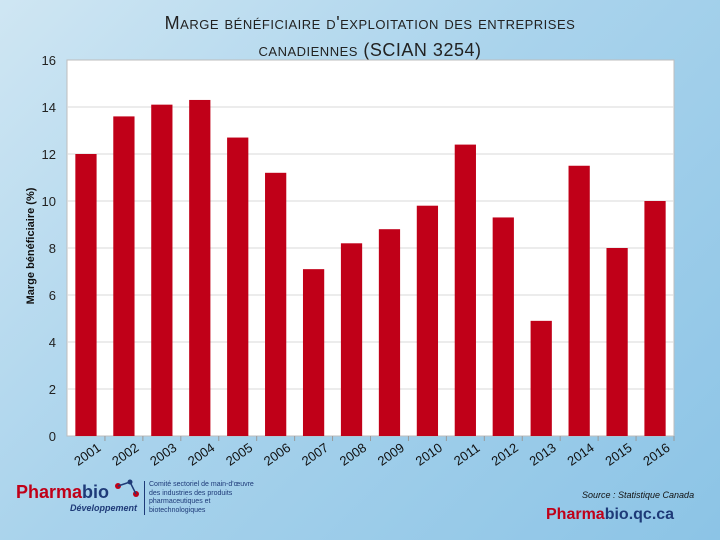 Image resolution: width=720 pixels, height=540 pixels. I want to click on x-tick-label: 2009, so click(391, 454).